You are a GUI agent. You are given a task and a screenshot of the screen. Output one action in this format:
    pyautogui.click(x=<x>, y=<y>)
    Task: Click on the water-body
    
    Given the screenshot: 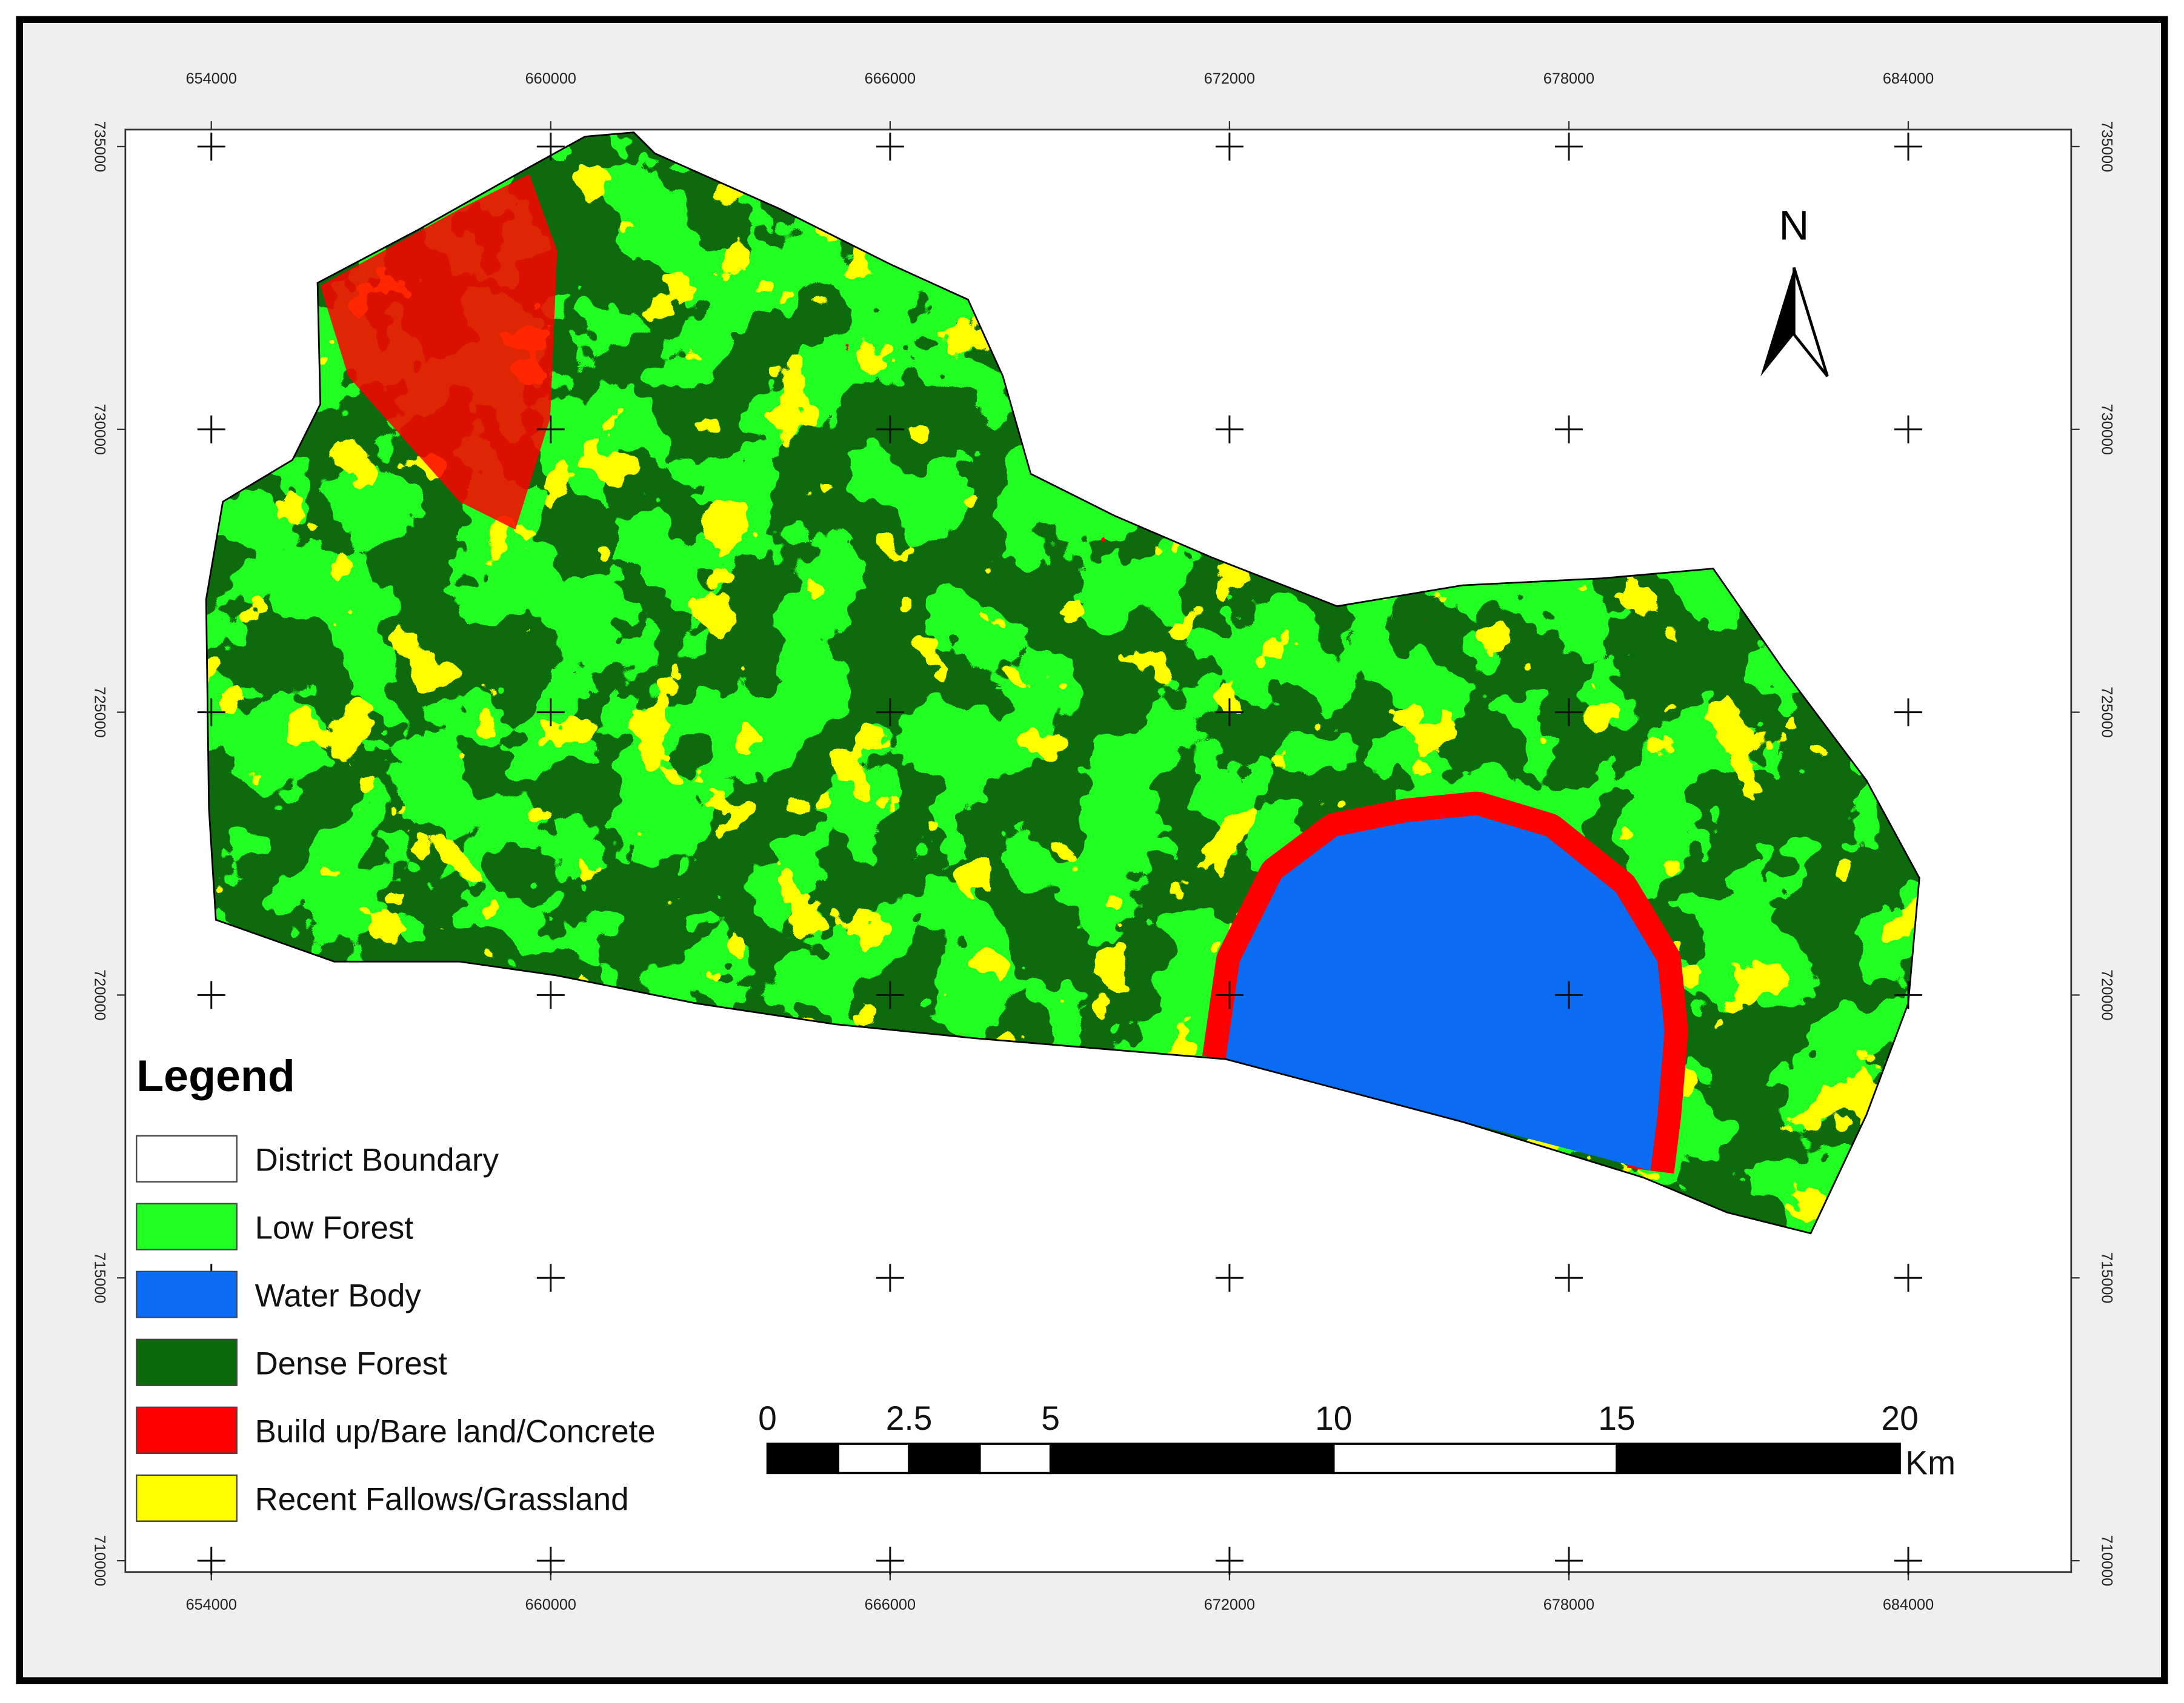 What is the action you would take?
    pyautogui.click(x=1445, y=993)
    